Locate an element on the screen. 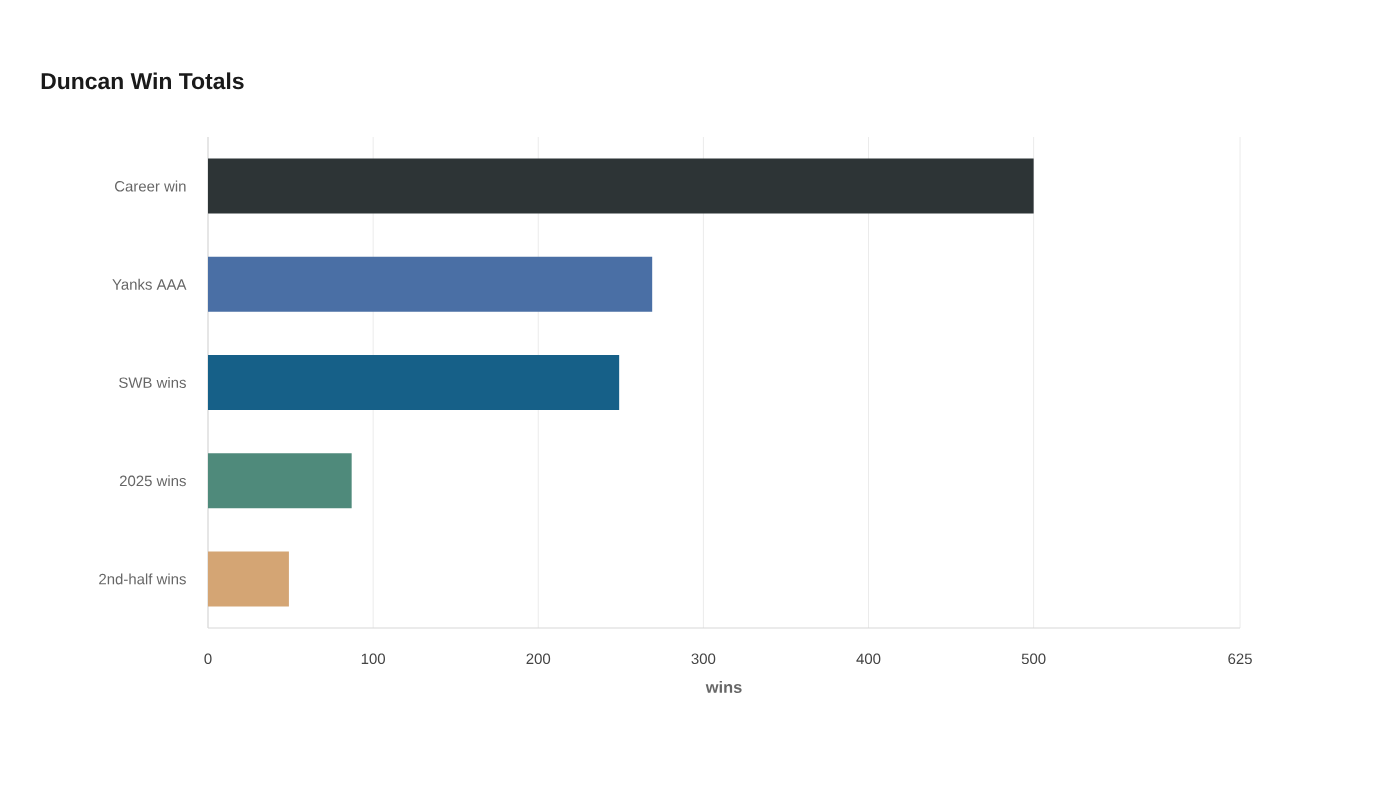 This screenshot has height=800, width=1400. x-tick-label: 625 is located at coordinates (1240, 659).